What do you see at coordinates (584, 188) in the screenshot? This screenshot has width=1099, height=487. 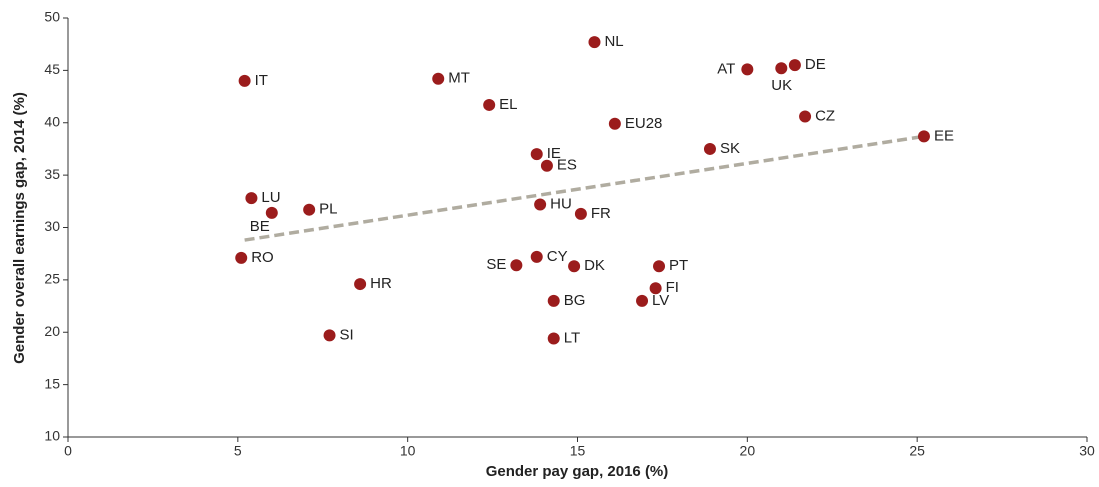 I see `trend-line` at bounding box center [584, 188].